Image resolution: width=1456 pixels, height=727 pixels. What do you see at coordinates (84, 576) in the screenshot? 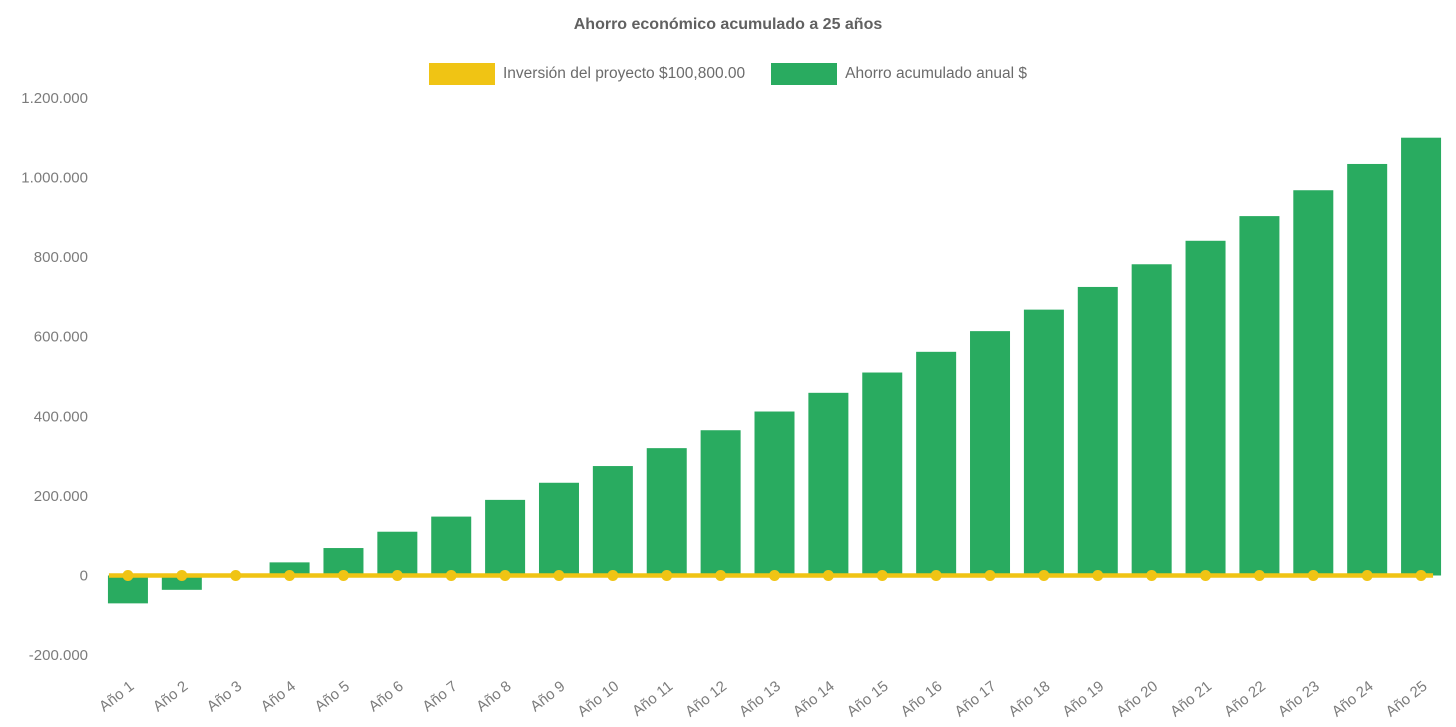
I see `y-tick-label: 0` at bounding box center [84, 576].